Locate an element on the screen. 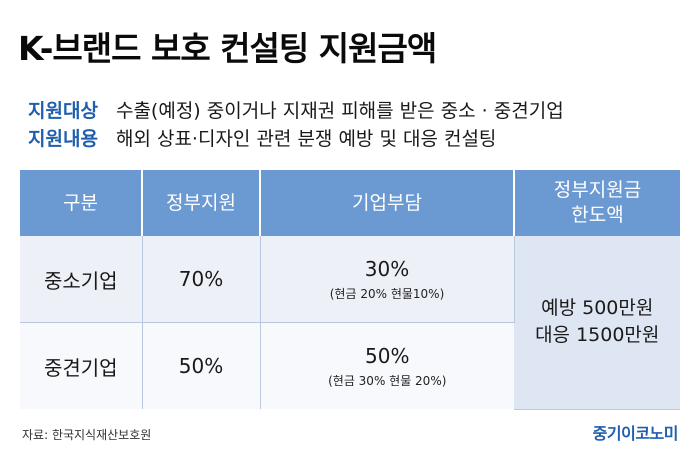  info-text-target: 수출(예정) 중이거나 지재권 피해를 받은 중소 · 중견기업 is located at coordinates (339, 111).